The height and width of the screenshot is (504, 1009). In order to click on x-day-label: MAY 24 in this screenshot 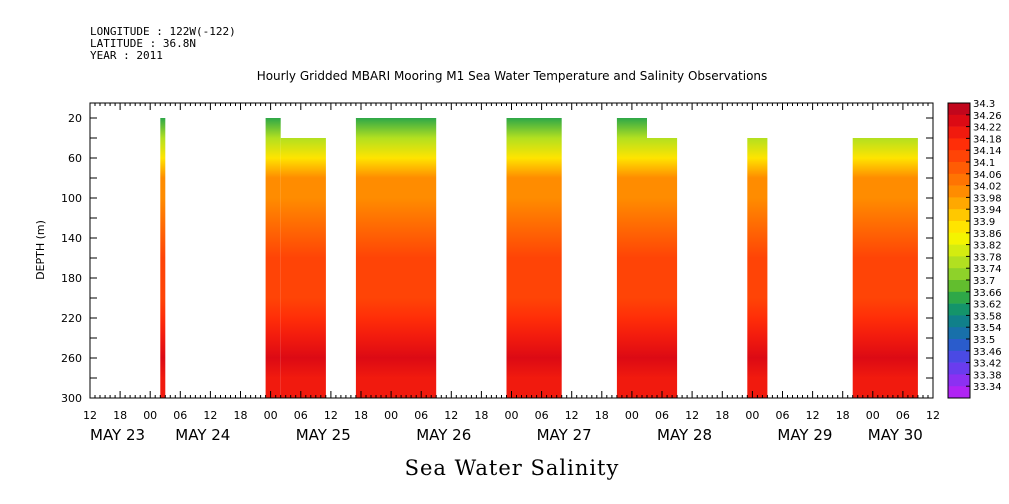, I will do `click(202, 435)`.